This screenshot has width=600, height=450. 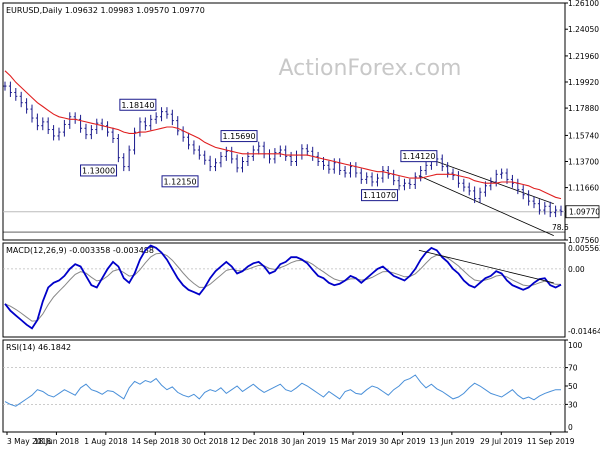 I want to click on macd-title: MACD(12,26,9) -0.003358 -0.003488, so click(x=80, y=250).